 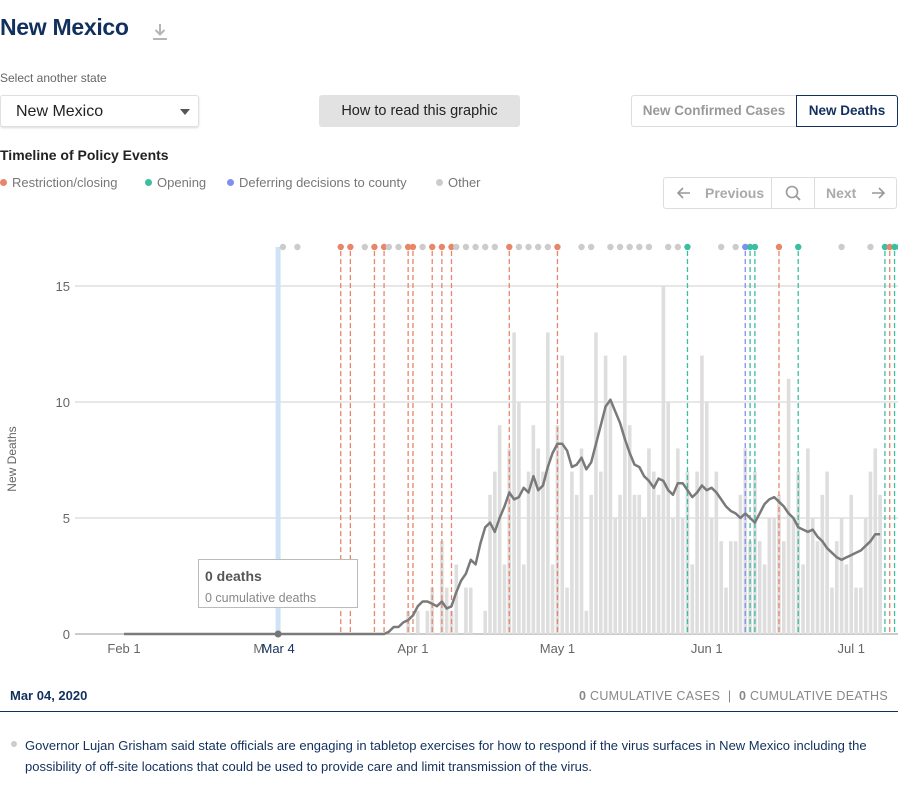 What do you see at coordinates (557, 648) in the screenshot?
I see `x-tick-label: May 1` at bounding box center [557, 648].